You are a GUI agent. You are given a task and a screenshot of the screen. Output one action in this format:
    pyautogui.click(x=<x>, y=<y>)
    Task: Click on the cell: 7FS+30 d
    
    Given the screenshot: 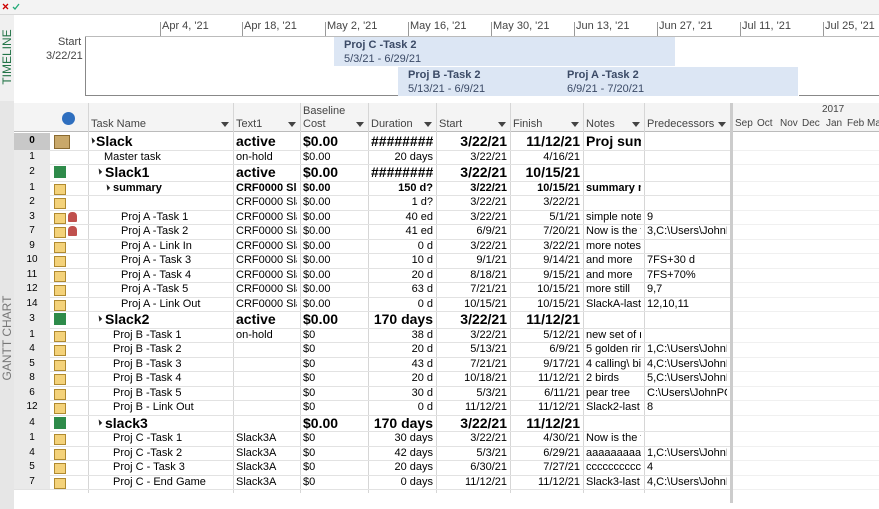 What is the action you would take?
    pyautogui.click(x=671, y=260)
    